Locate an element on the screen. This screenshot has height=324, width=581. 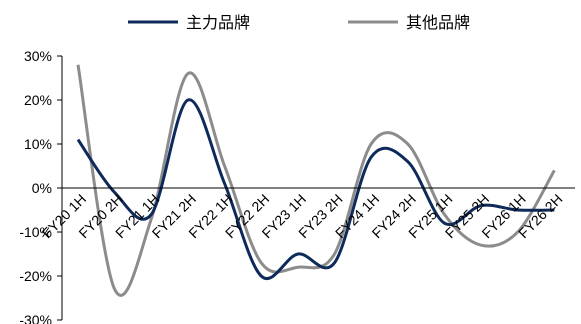
legend: 主力品牌 其他品牌 is located at coordinates (299, 22).